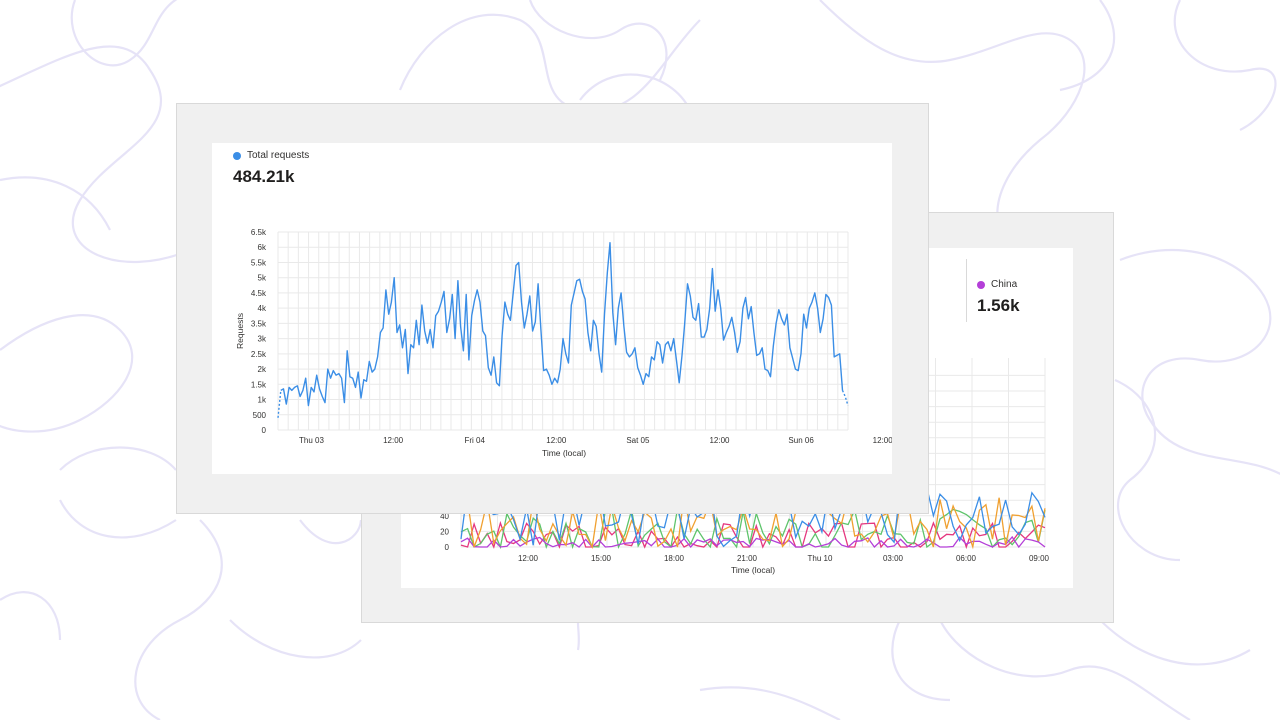  What do you see at coordinates (998, 305) in the screenshot?
I see `china-total-value: 1.56k` at bounding box center [998, 305].